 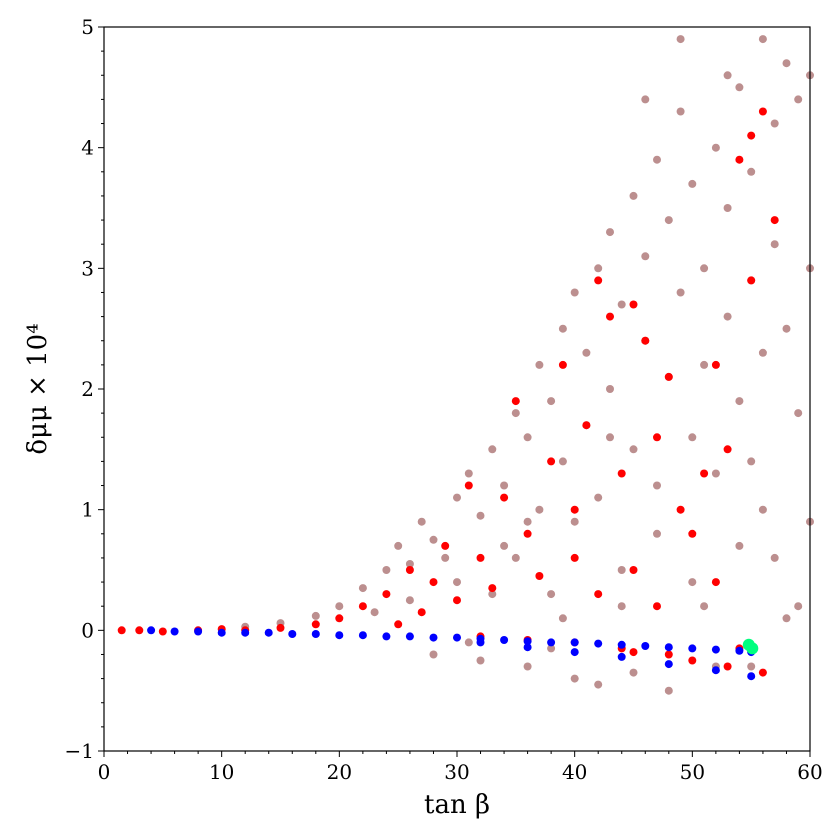 What do you see at coordinates (79, 751) in the screenshot?
I see `y-tick-label: −1` at bounding box center [79, 751].